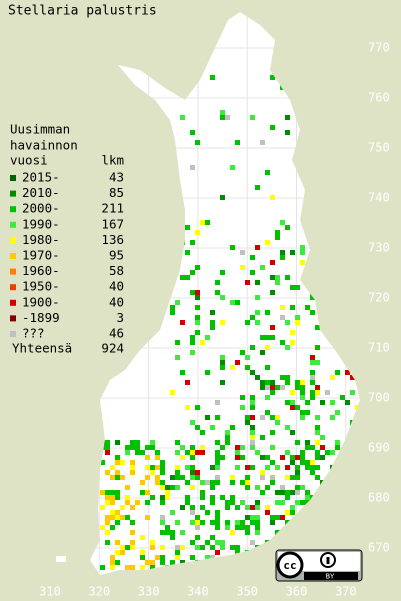 This screenshot has height=601, width=401. I want to click on legend-label: 1950-, so click(41, 286).